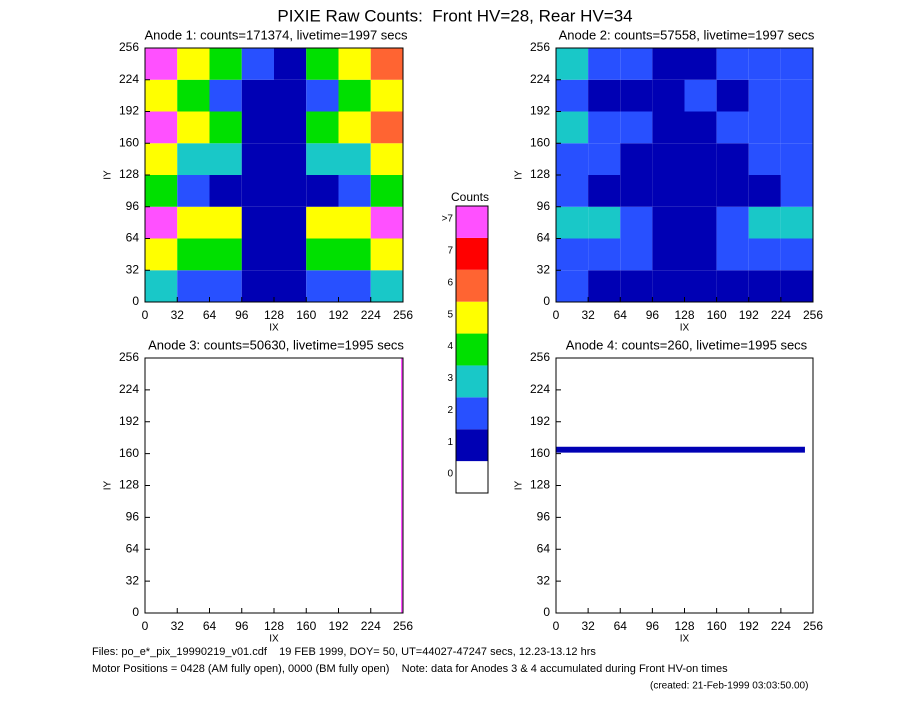 This screenshot has height=705, width=913. Describe the element at coordinates (178, 315) in the screenshot. I see `x-tick-label: 32` at that location.